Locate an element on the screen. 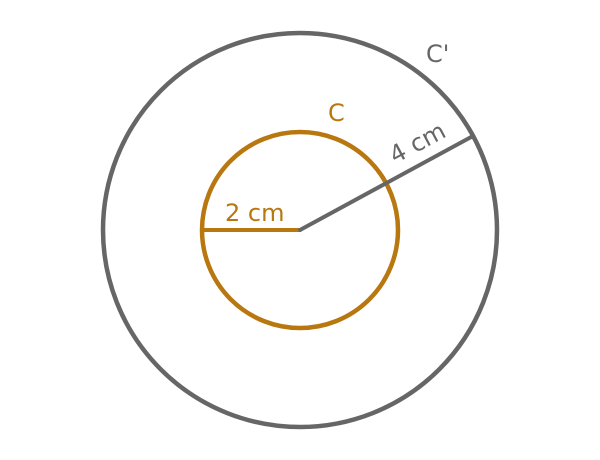  outer-radius-label: 4 cm is located at coordinates (418, 143).